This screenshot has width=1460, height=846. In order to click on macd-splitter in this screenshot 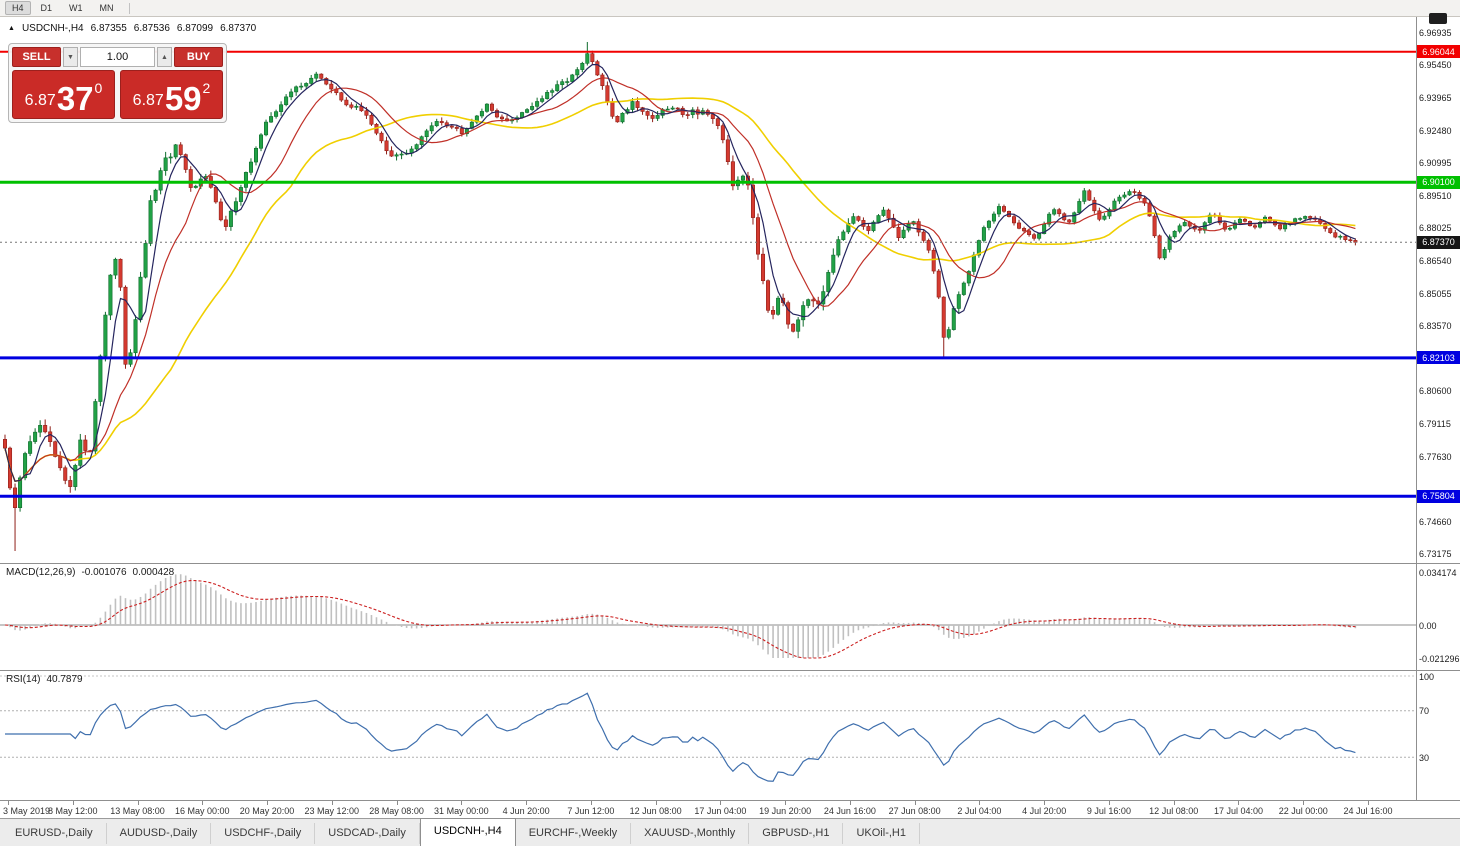, I will do `click(730, 563)`.